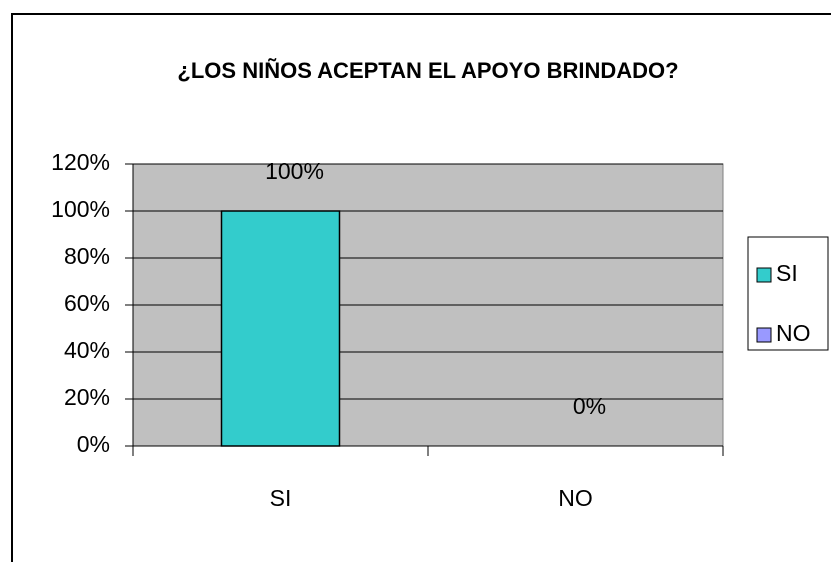 The width and height of the screenshot is (831, 562). I want to click on value-label: 0%, so click(589, 406).